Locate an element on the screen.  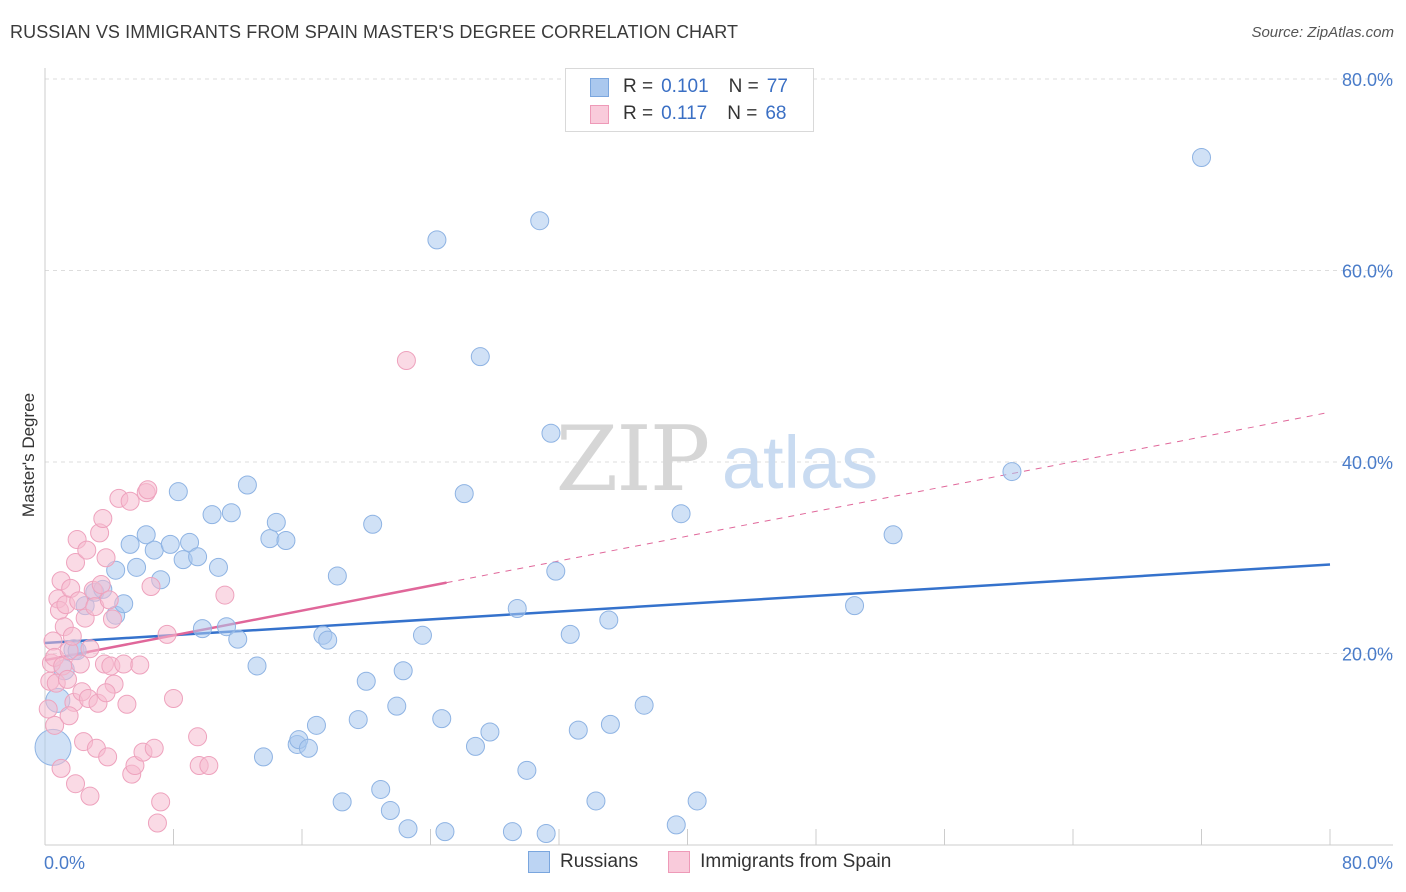
legend-row-russians: R = 0.101 N = 77 is located at coordinates (689, 87).